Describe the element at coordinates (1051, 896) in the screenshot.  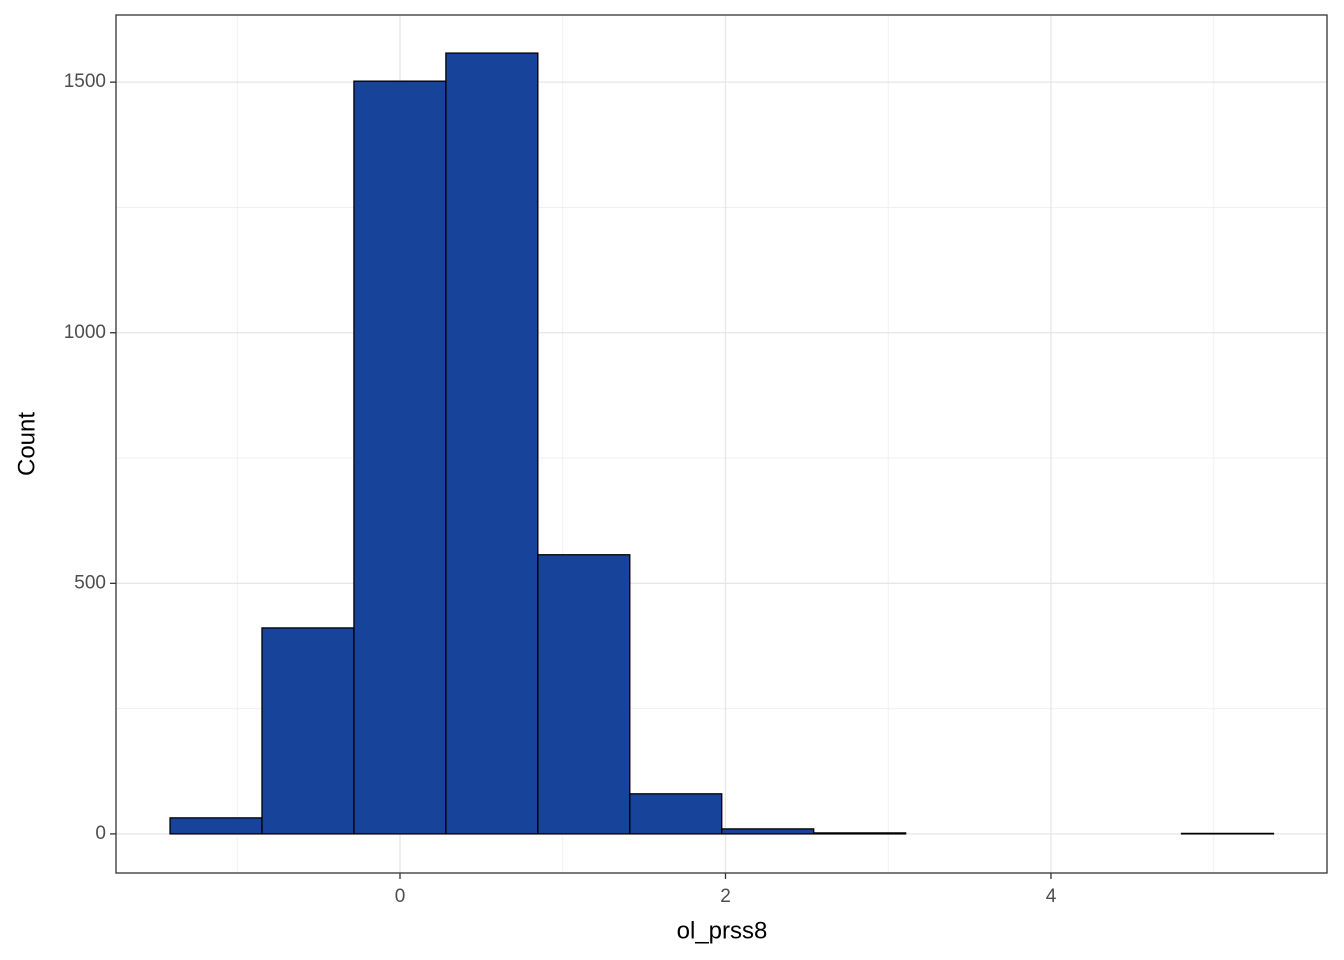
I see `x-tick-label: 4` at that location.